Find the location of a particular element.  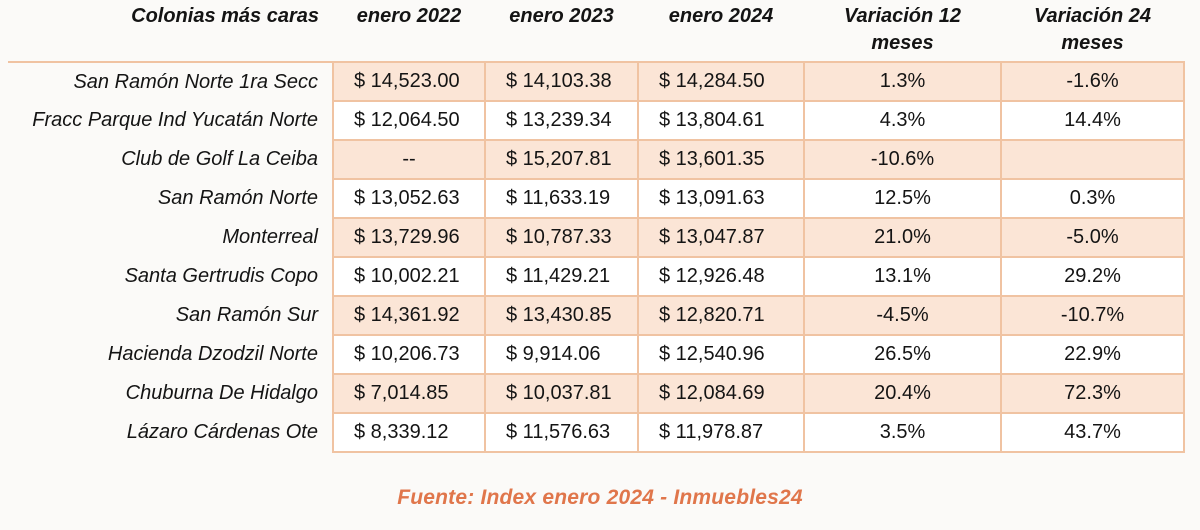

variation-cell: 43.7% is located at coordinates (1092, 432).